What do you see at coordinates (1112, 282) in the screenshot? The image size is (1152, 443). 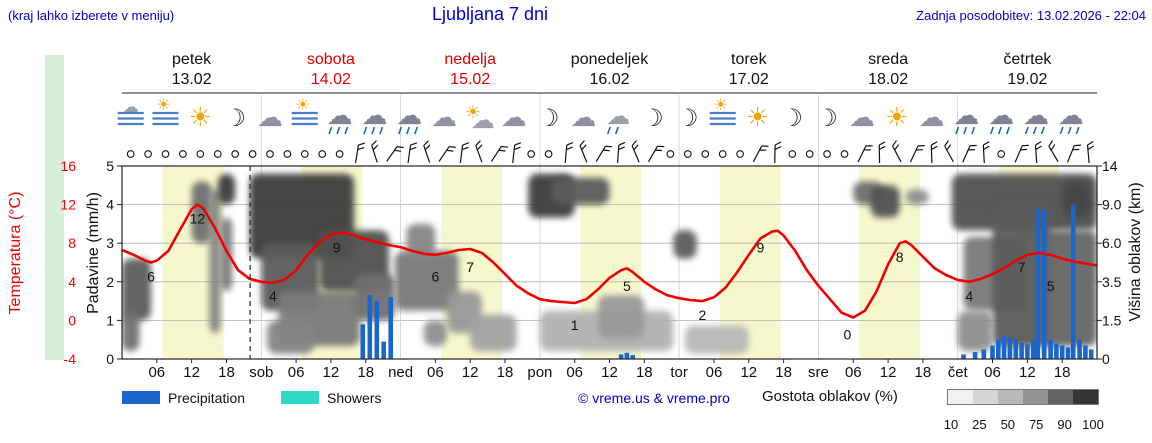 I see `cloud-km-tick-label: 3.5` at bounding box center [1112, 282].